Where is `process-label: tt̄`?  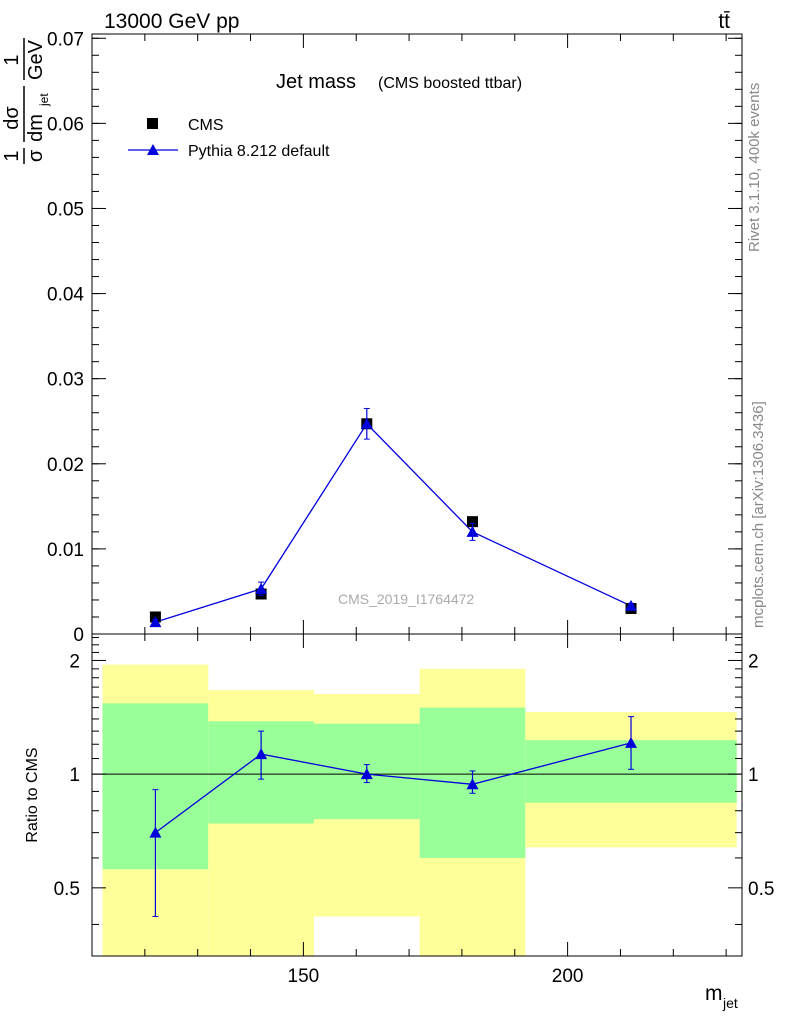
process-label: tt̄ is located at coordinates (724, 21).